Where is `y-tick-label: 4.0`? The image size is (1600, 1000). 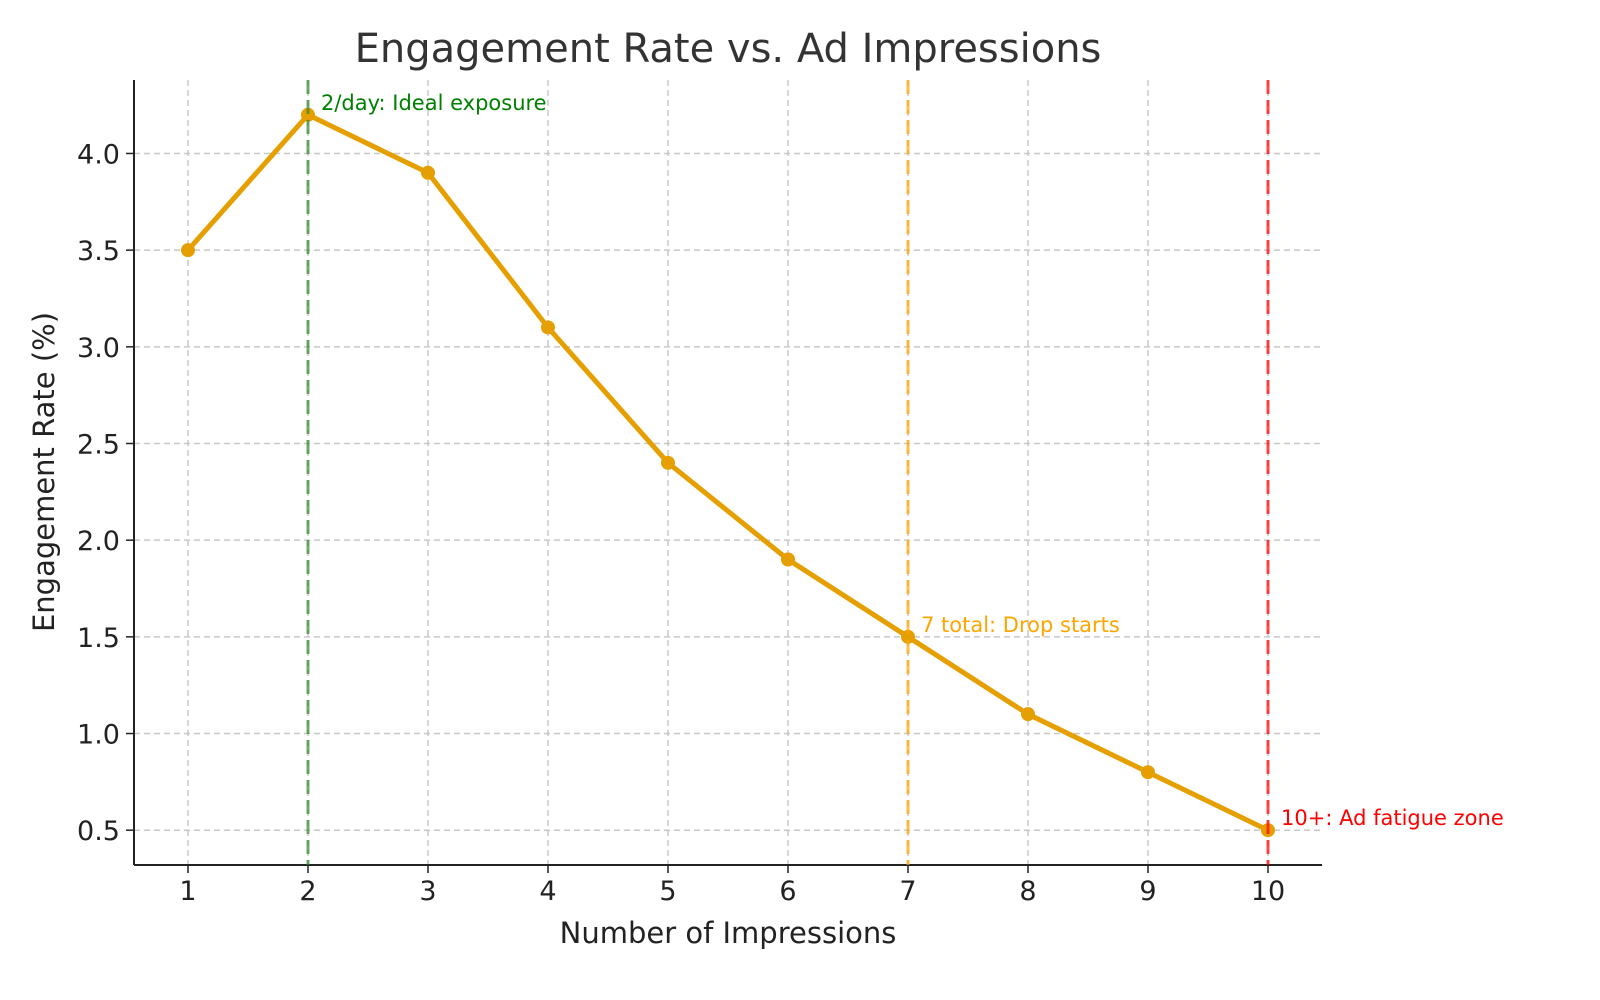
y-tick-label: 4.0 is located at coordinates (98, 154).